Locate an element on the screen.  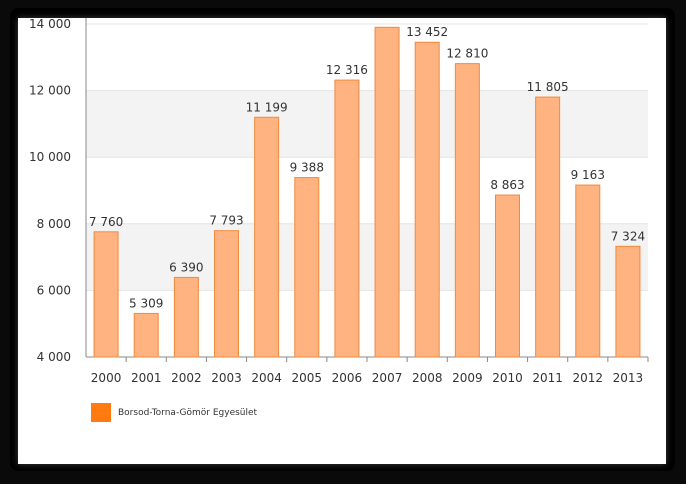
data-label: 12 810 is located at coordinates (467, 54).